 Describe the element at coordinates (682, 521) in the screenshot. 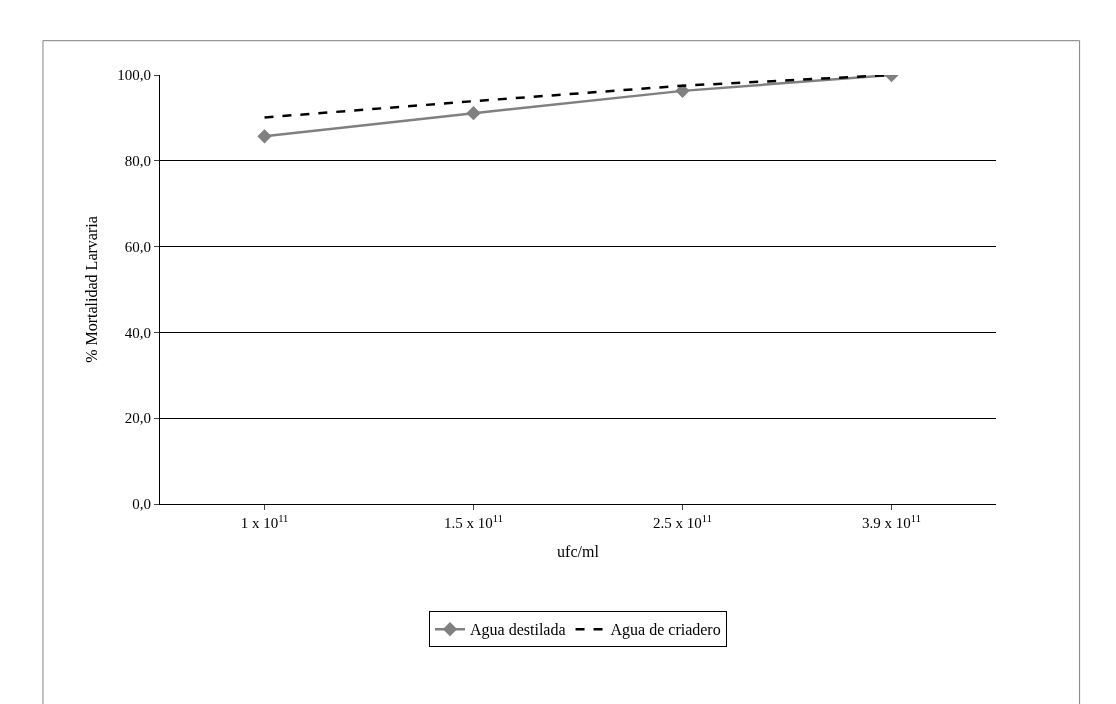

I see `x-tick-label: 2.5 x 10$^{11}$` at that location.